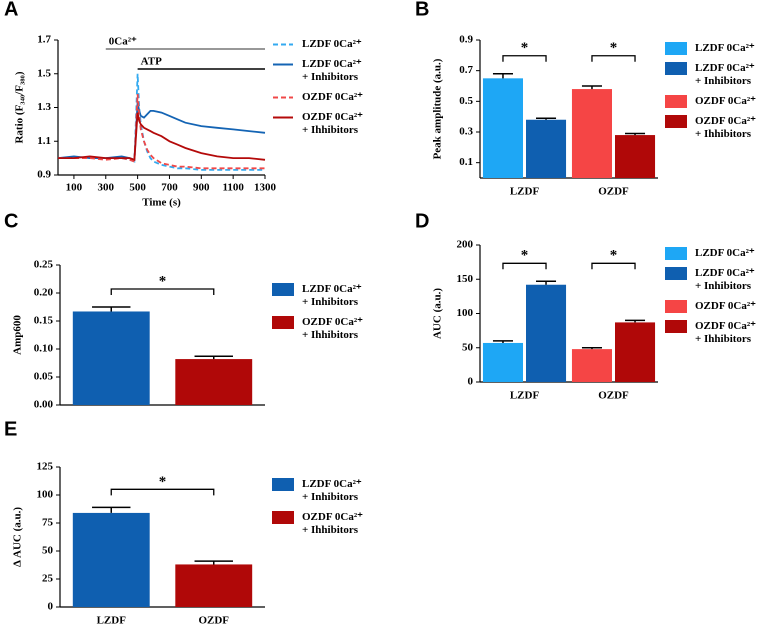  I want to click on x-tick-label: 700, so click(169, 188).